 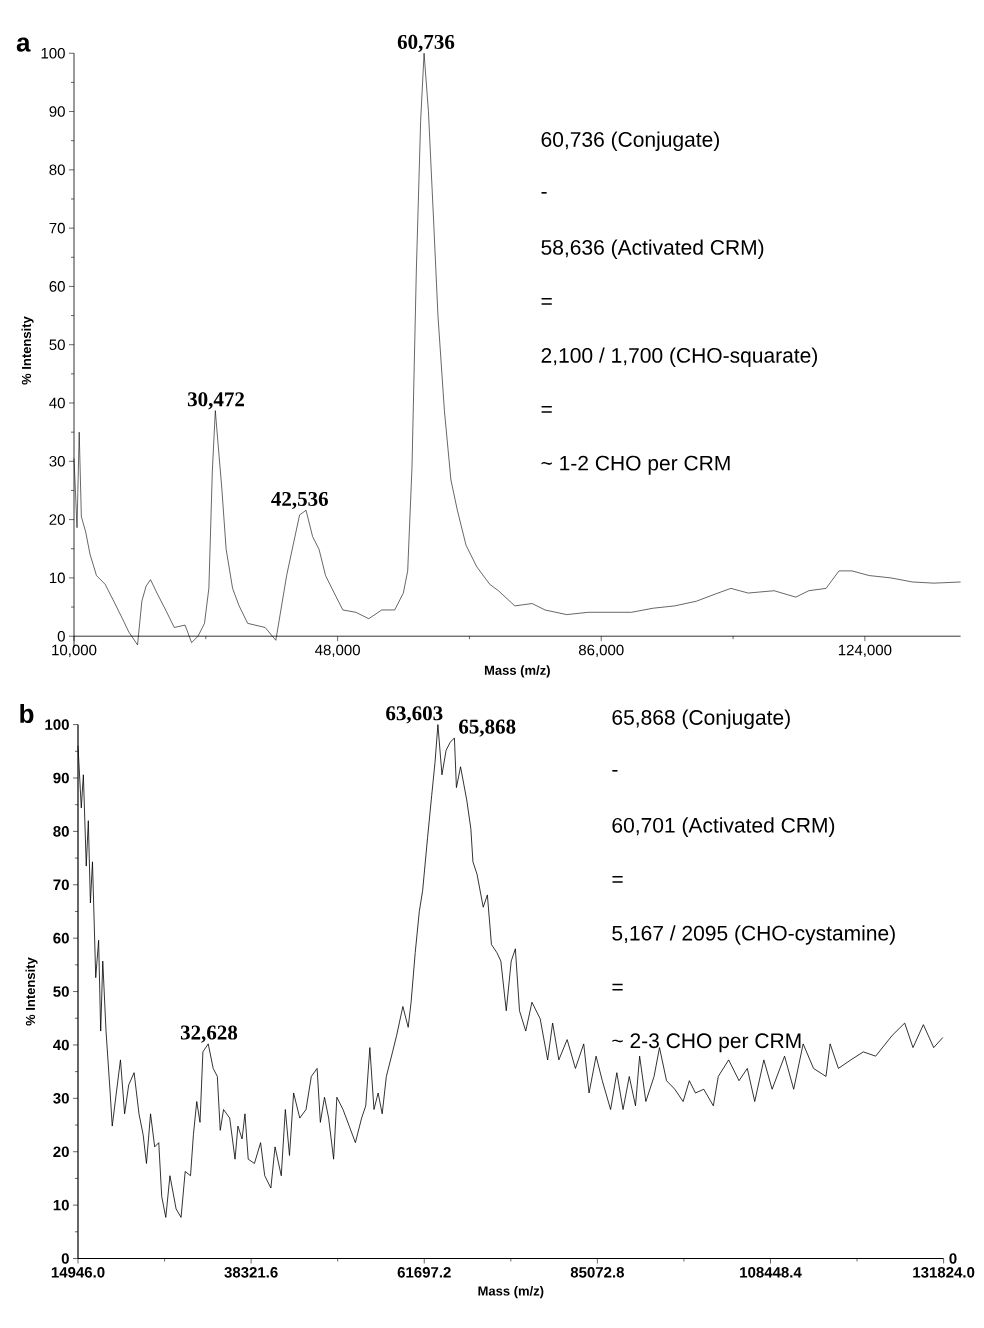 What do you see at coordinates (27, 714) in the screenshot?
I see `chart-title: b` at bounding box center [27, 714].